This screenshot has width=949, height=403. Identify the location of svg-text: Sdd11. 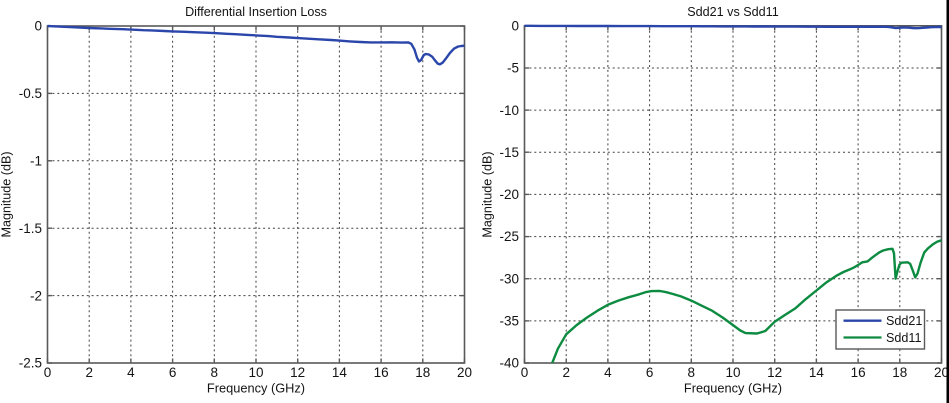
(903, 338).